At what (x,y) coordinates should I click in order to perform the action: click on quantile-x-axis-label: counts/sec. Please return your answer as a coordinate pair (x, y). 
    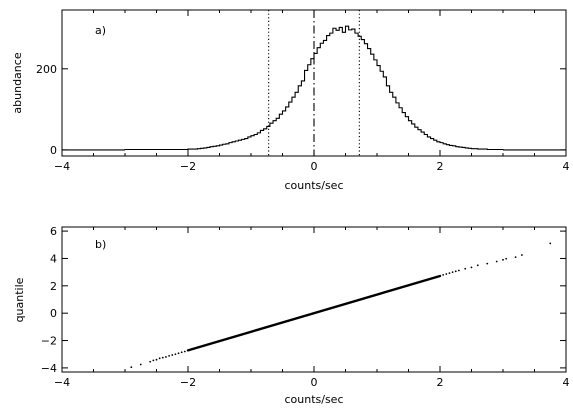
    Looking at the image, I should click on (313, 399).